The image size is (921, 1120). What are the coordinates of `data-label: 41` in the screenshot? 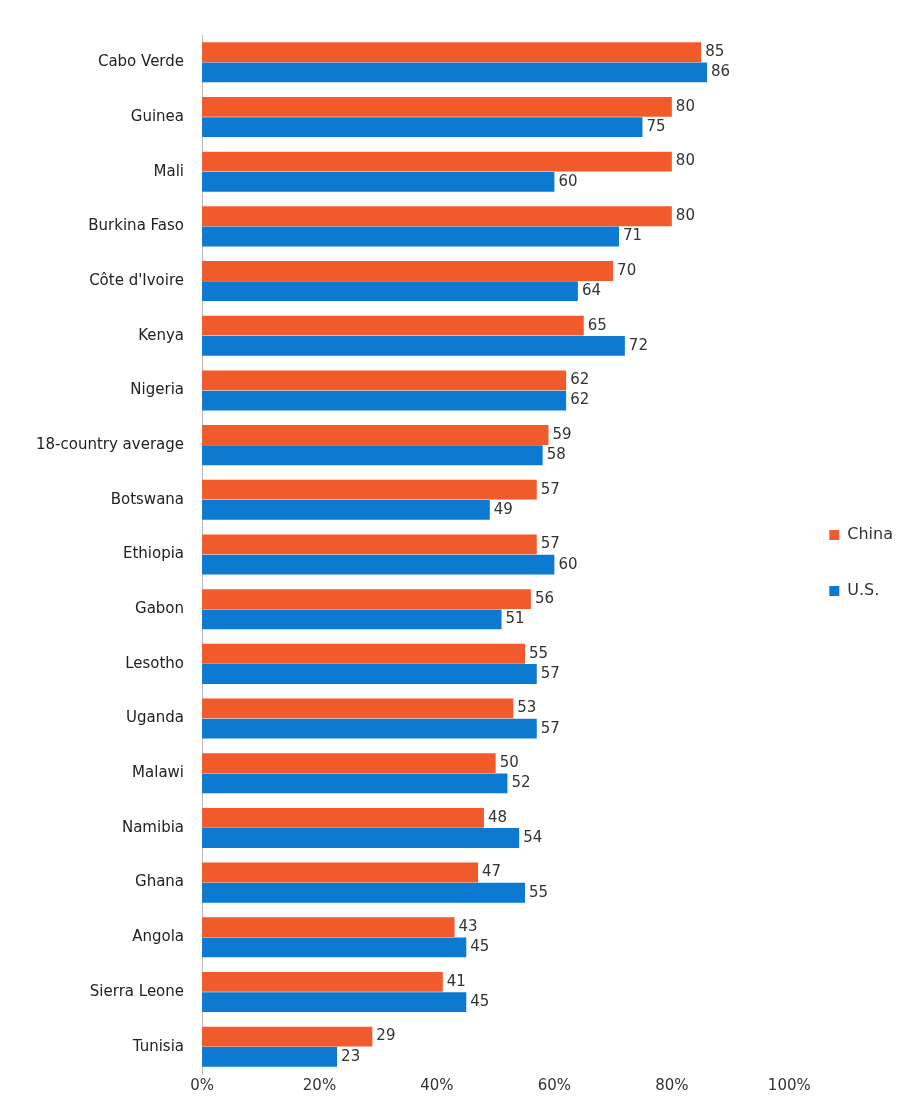 It's located at (456, 980).